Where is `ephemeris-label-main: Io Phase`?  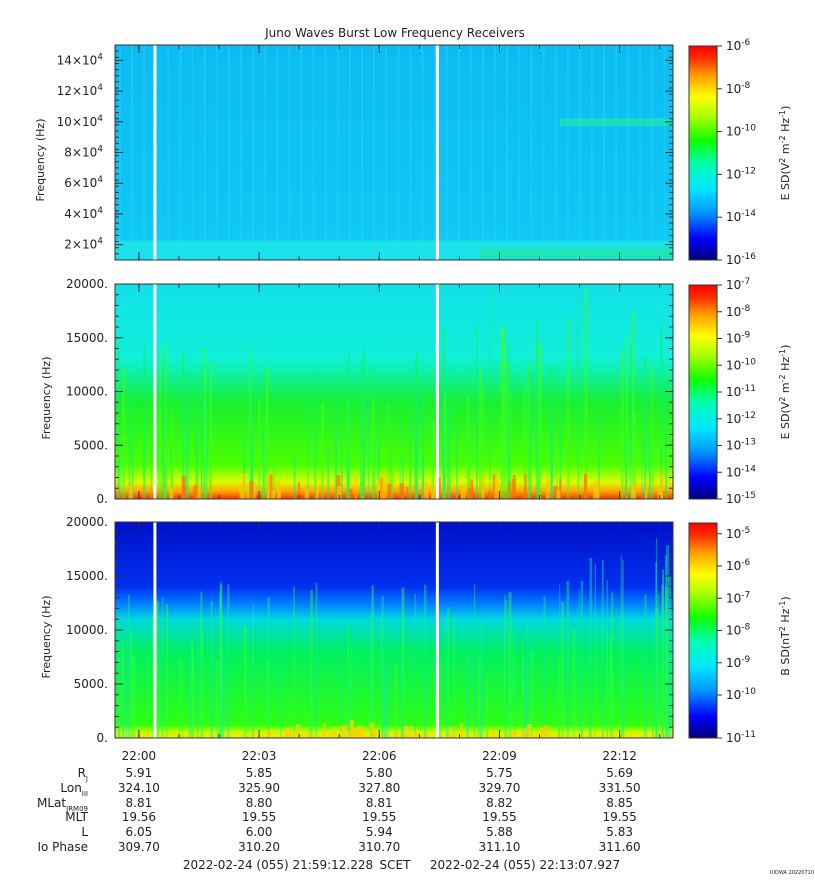
ephemeris-label-main: Io Phase is located at coordinates (62, 847).